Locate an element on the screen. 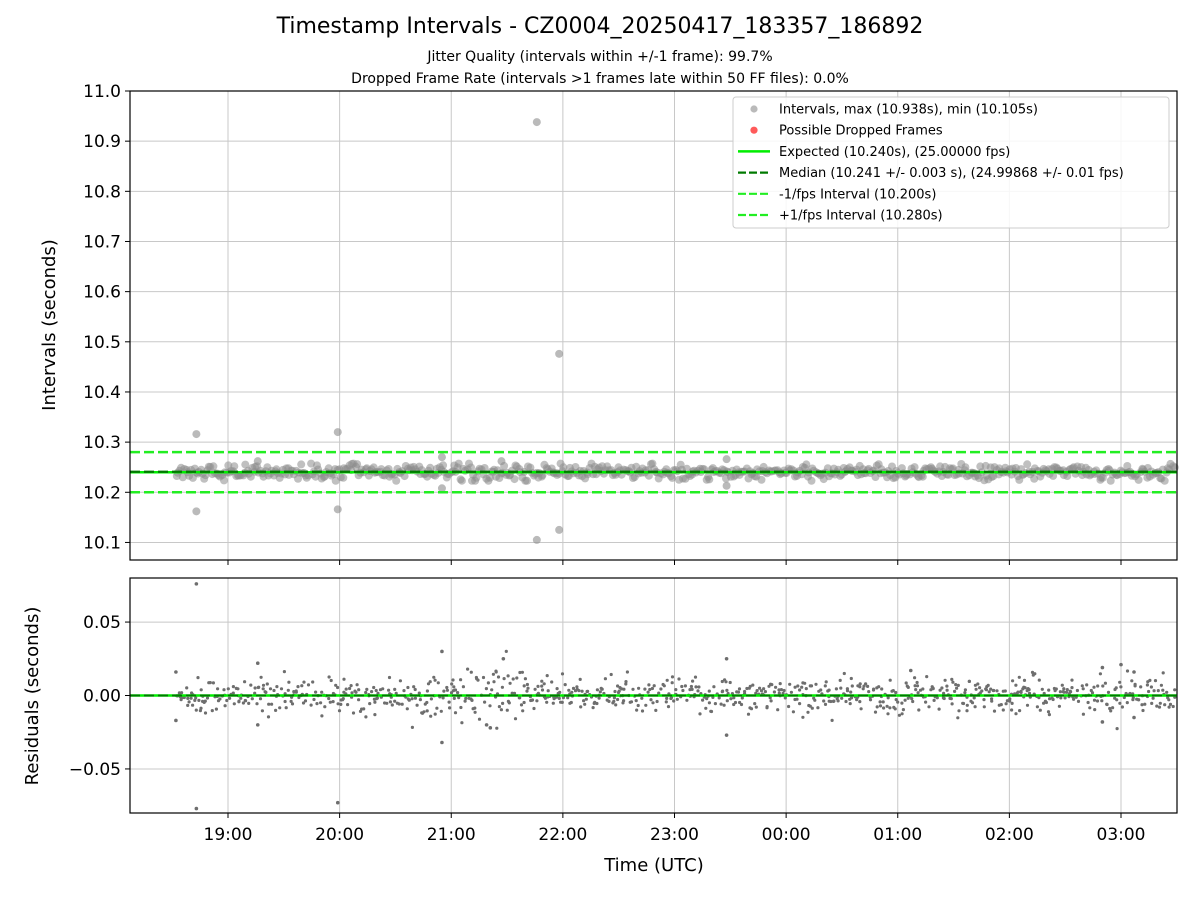 Image resolution: width=1200 pixels, height=900 pixels. top-y-tick-label: 10.6 is located at coordinates (102, 293).